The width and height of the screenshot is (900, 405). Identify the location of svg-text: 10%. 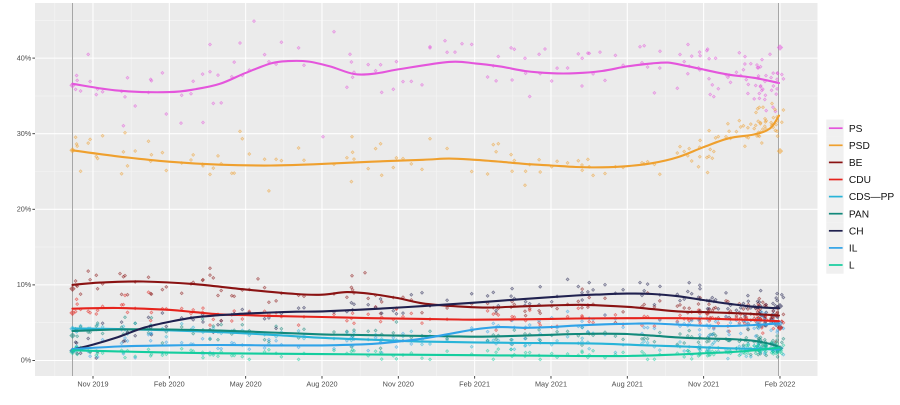
(24, 284).